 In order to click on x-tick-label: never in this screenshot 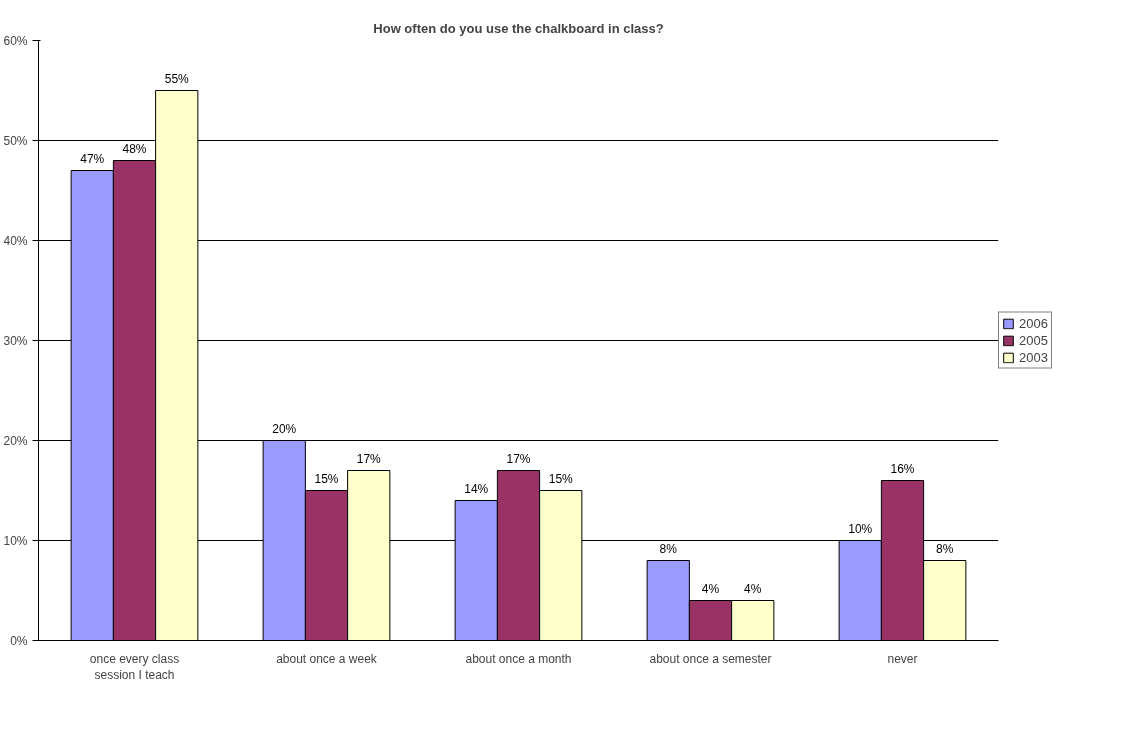, I will do `click(902, 658)`.